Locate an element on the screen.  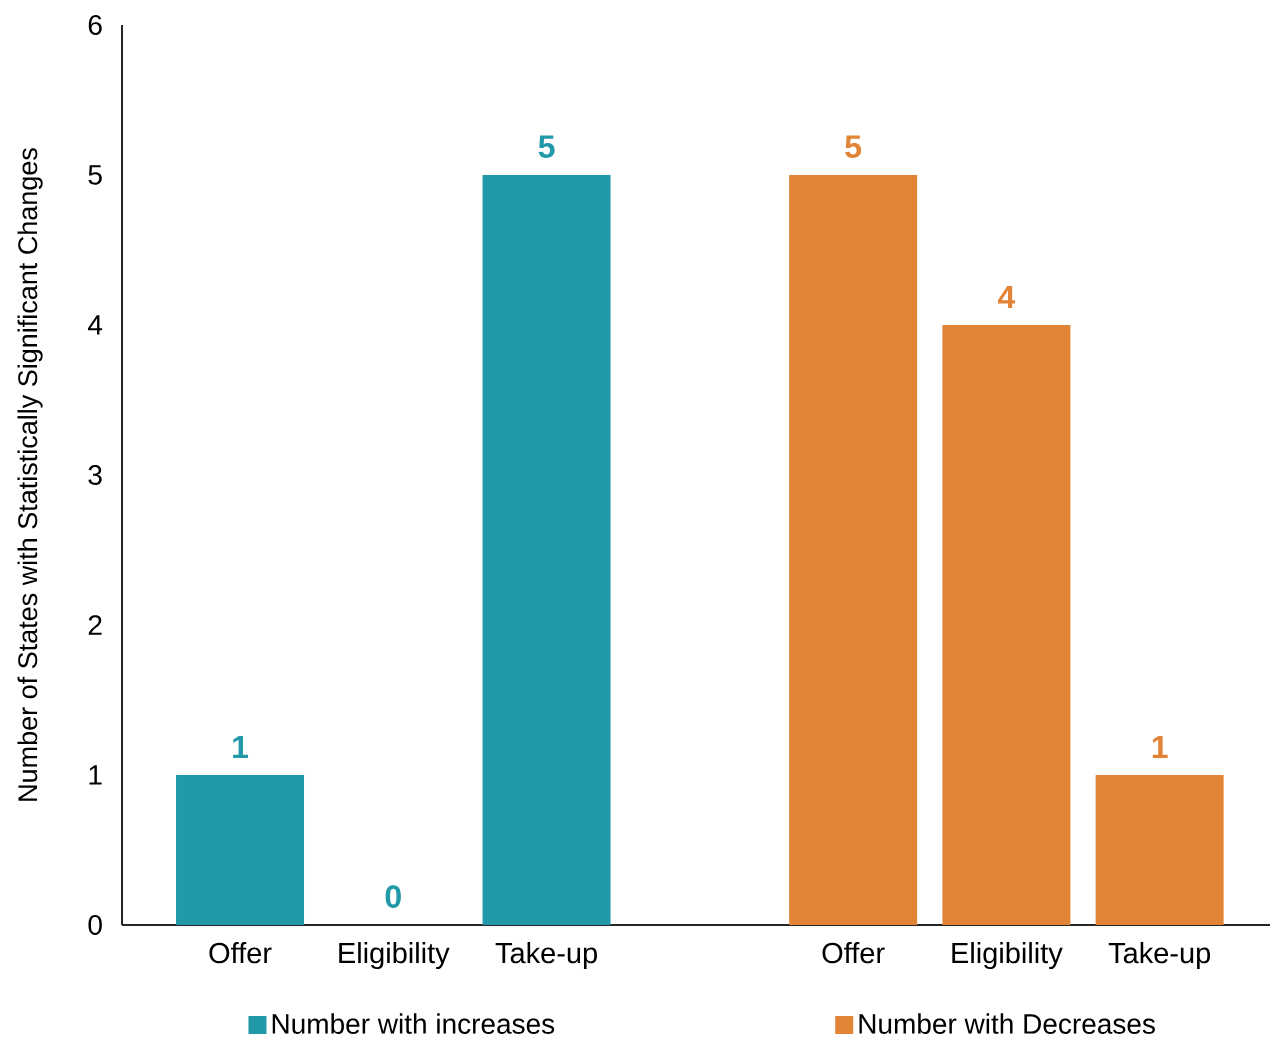
y-tick-label: 0 is located at coordinates (95, 925).